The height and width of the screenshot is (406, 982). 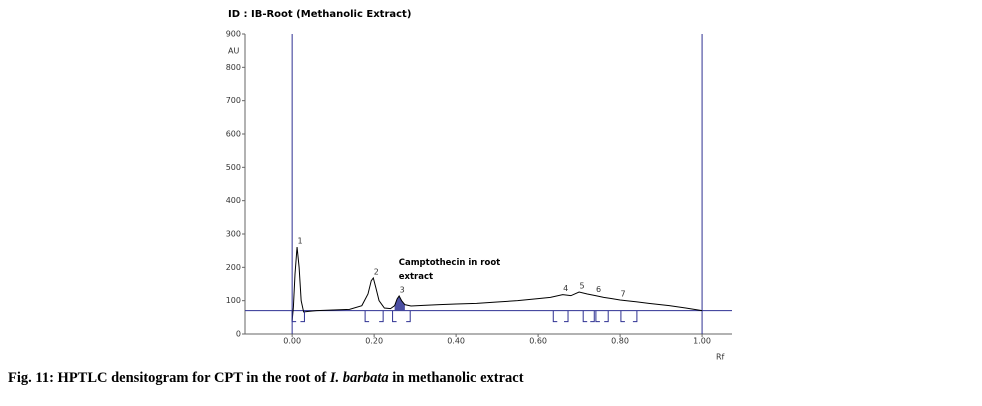 What do you see at coordinates (416, 277) in the screenshot?
I see `annotation: extract` at bounding box center [416, 277].